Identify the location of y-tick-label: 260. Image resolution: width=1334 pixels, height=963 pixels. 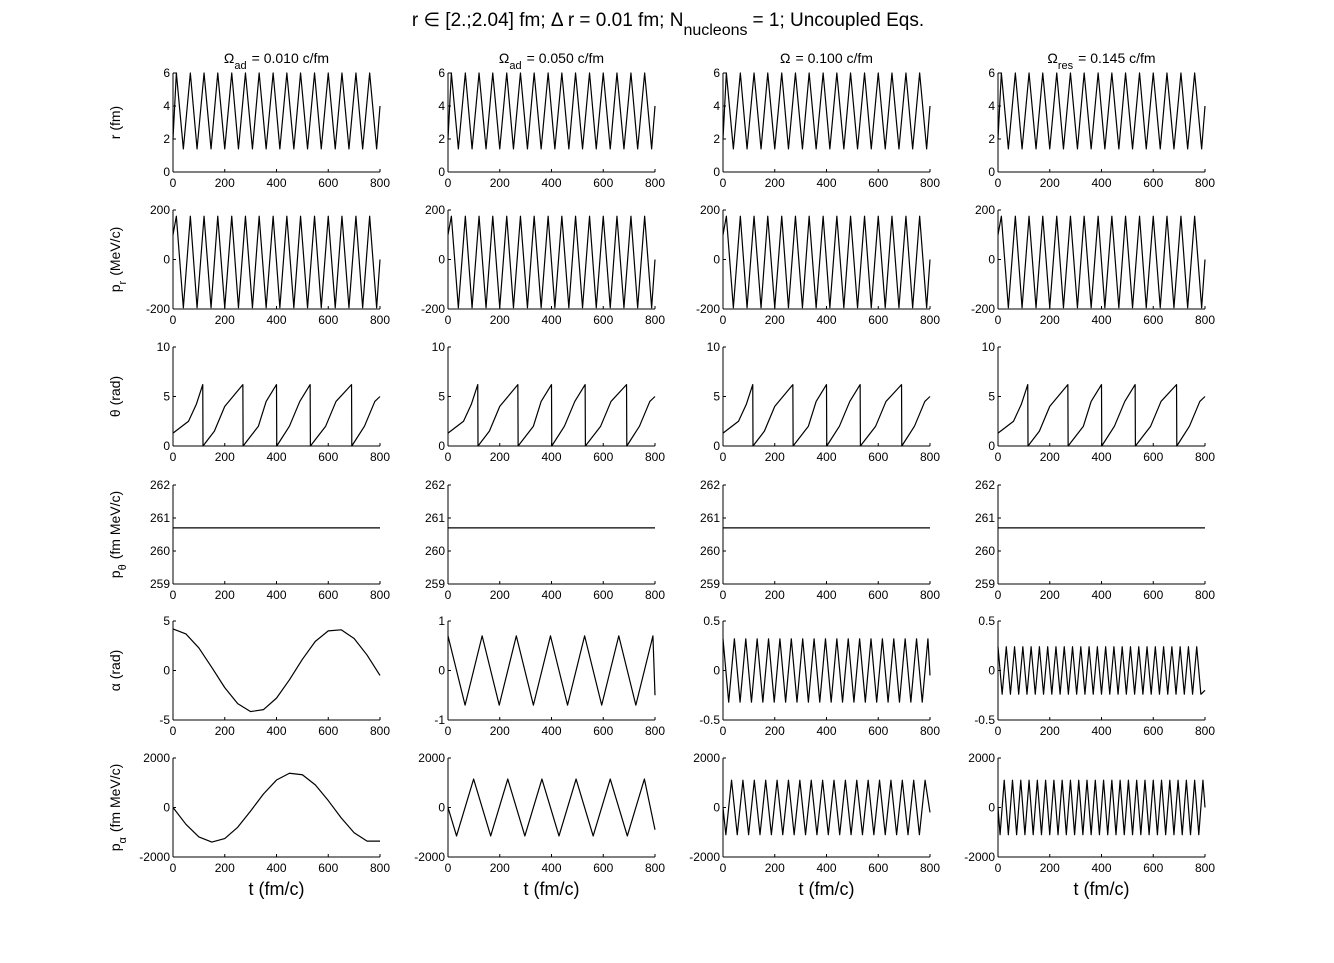
(985, 551).